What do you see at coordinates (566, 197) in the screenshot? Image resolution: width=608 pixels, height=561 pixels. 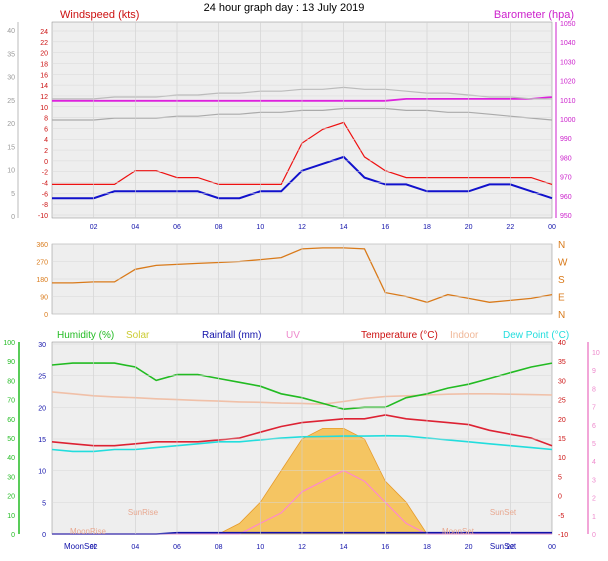 I see `baro-tick-label: 960` at bounding box center [566, 197].